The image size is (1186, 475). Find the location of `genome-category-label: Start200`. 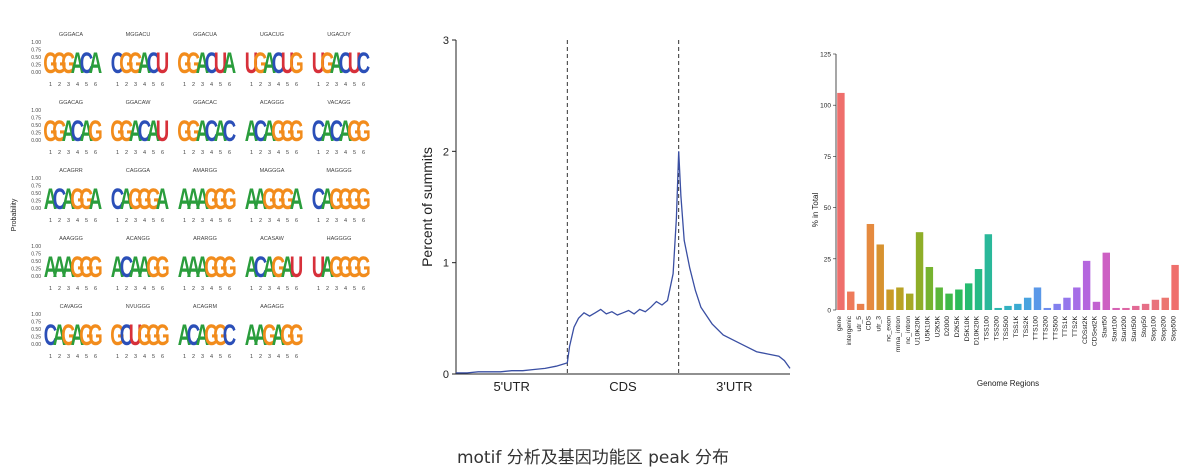

genome-category-label: Start200 is located at coordinates (1124, 329).